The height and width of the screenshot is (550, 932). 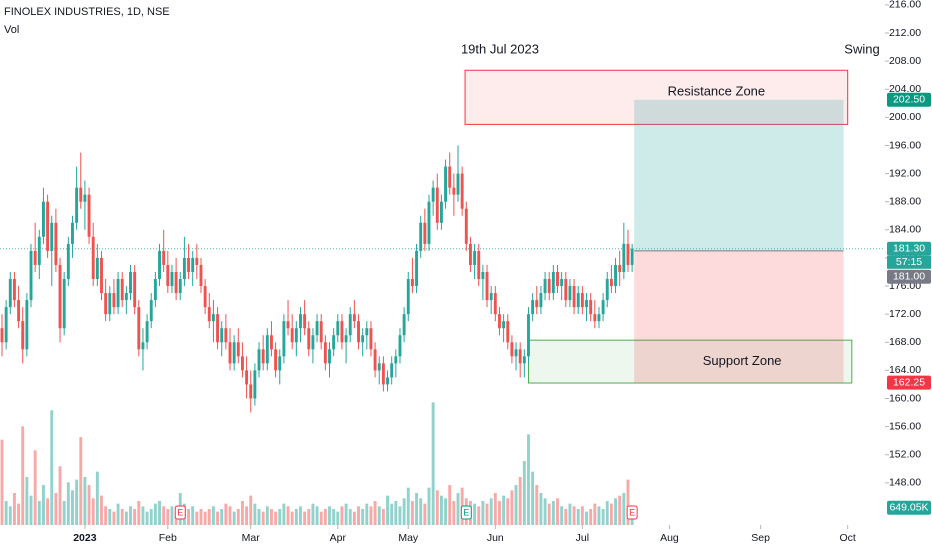 What do you see at coordinates (251, 538) in the screenshot?
I see `x-tick-label: Mar` at bounding box center [251, 538].